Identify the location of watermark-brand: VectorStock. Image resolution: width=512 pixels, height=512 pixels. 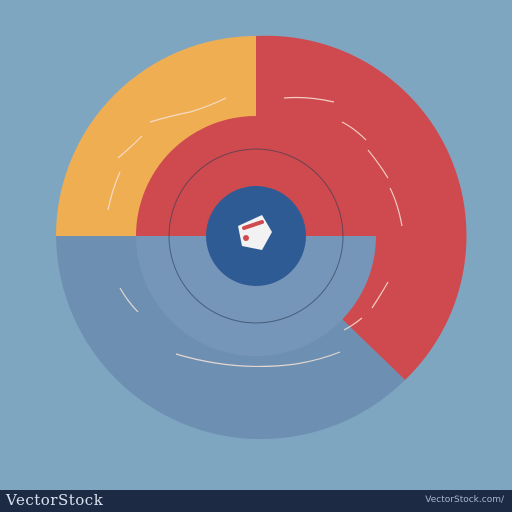
(55, 500).